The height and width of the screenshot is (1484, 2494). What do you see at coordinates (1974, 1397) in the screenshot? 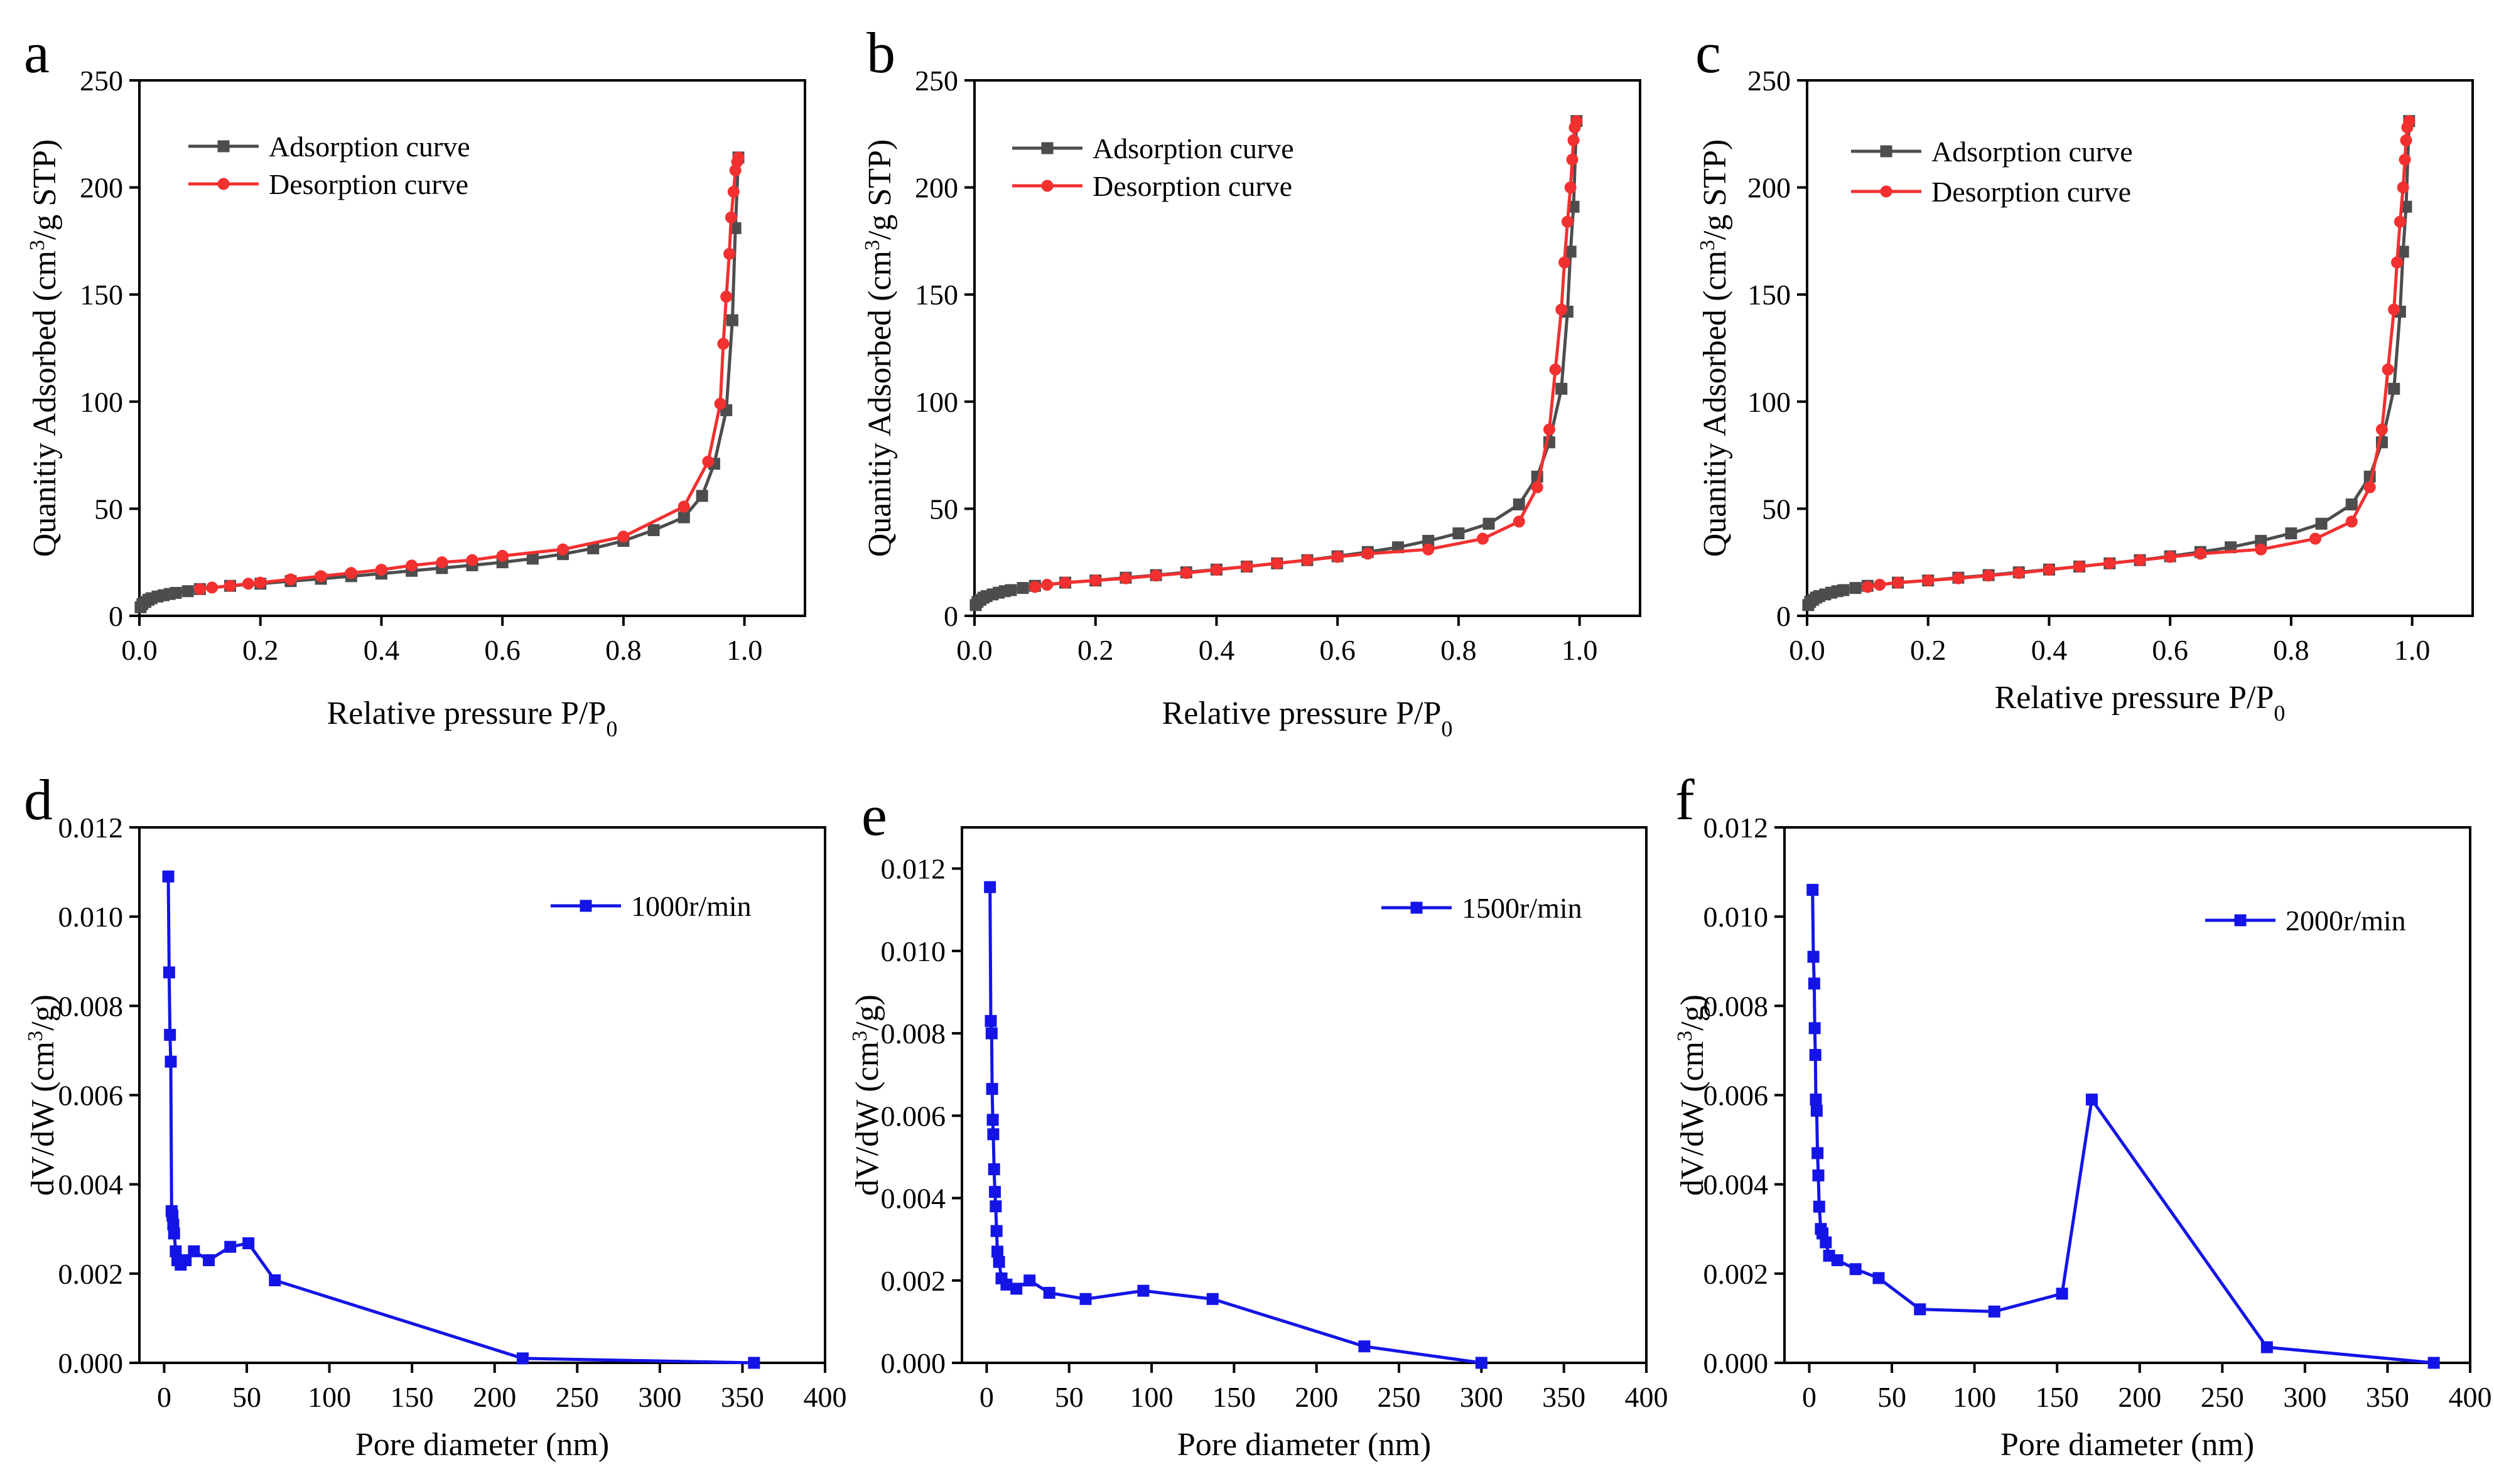
I see `x-tick-label: 100` at bounding box center [1974, 1397].